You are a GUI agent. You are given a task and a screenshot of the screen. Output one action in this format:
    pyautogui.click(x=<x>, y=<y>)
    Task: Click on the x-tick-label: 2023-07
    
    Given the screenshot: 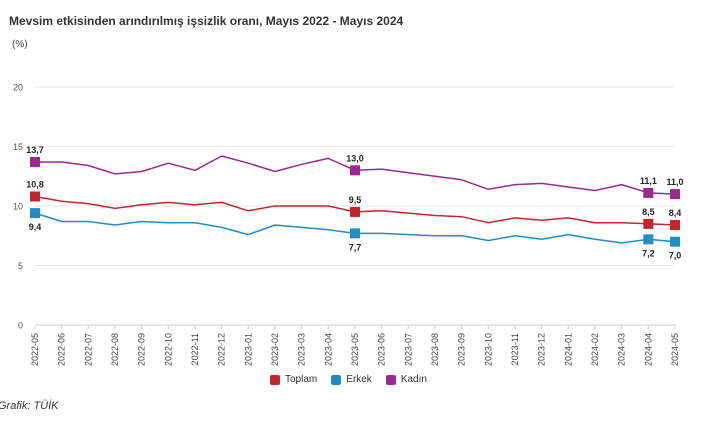 What is the action you would take?
    pyautogui.click(x=408, y=349)
    